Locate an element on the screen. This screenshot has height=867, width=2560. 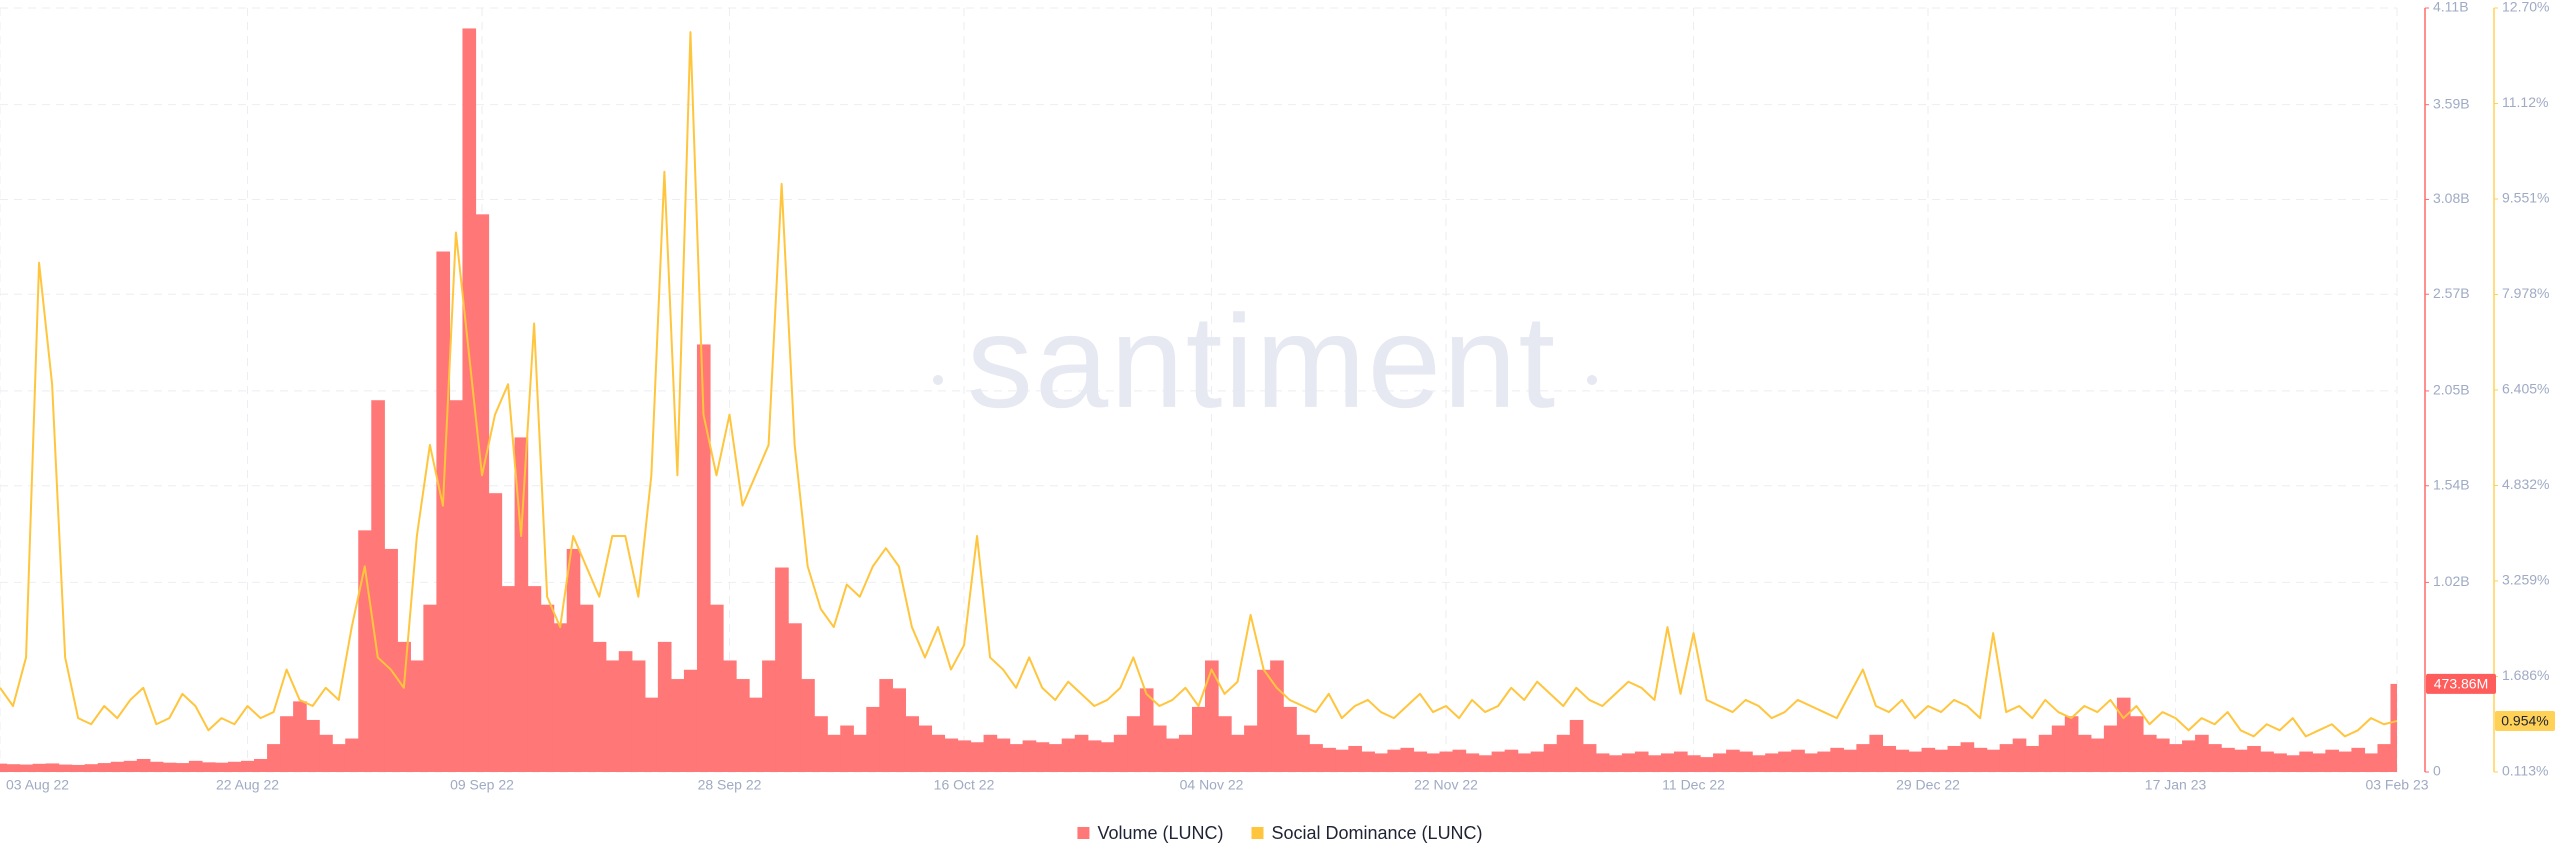
legend: Volume (LUNC) Social Dominance (LUNC) is located at coordinates (1280, 833).